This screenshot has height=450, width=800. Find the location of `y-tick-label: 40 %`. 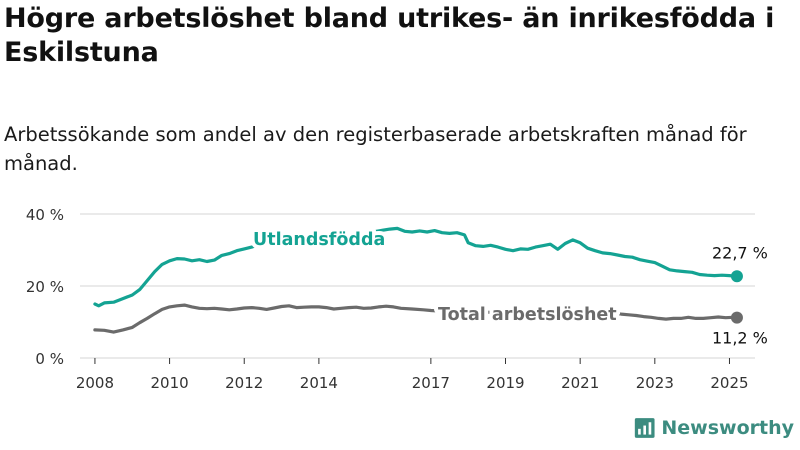

y-tick-label: 40 % is located at coordinates (45, 215).